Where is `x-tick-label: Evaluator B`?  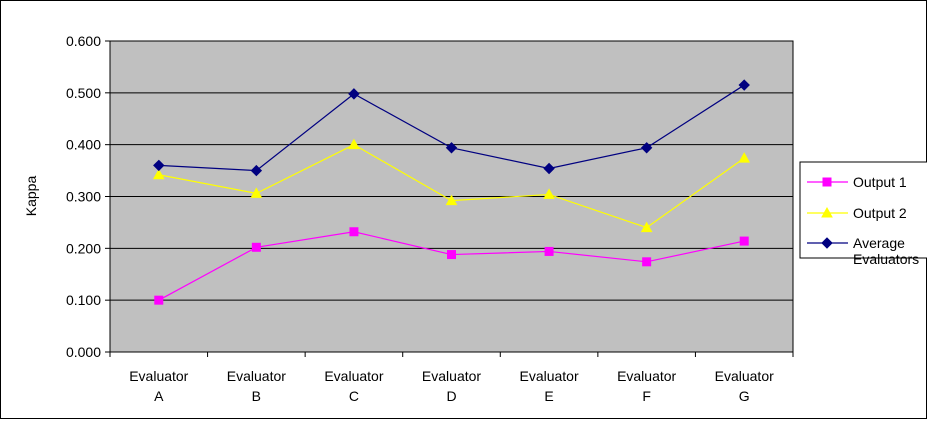
x-tick-label: Evaluator B is located at coordinates (256, 386).